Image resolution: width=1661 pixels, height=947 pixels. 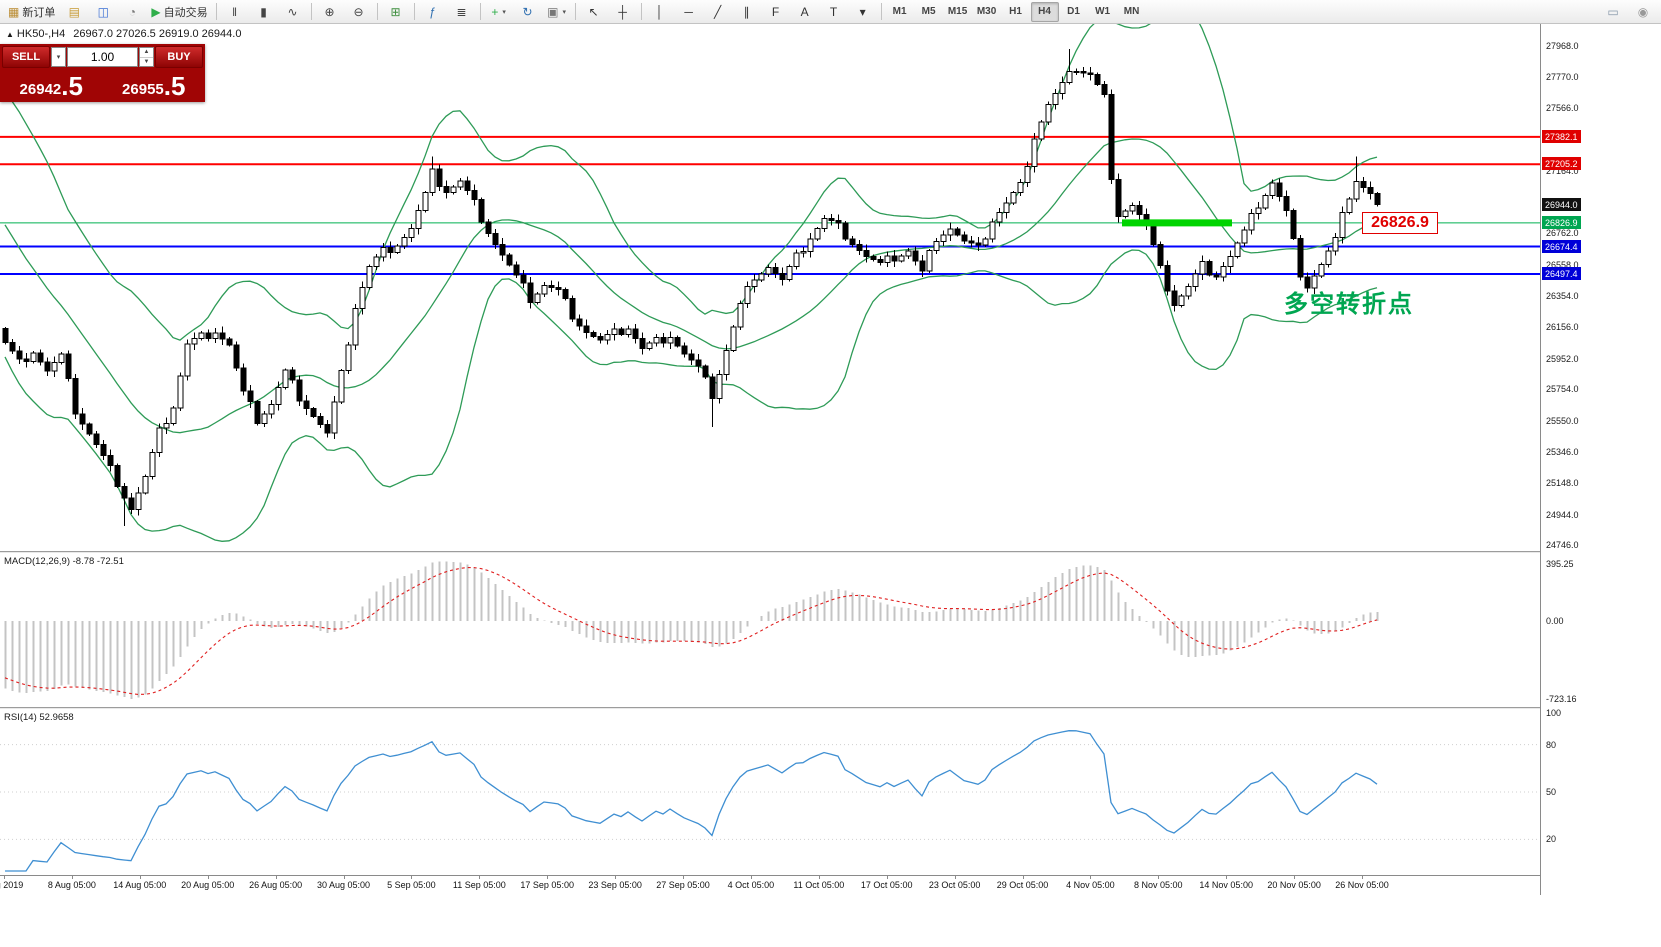 I want to click on timeframe-button-h1: H1, so click(x=1015, y=11).